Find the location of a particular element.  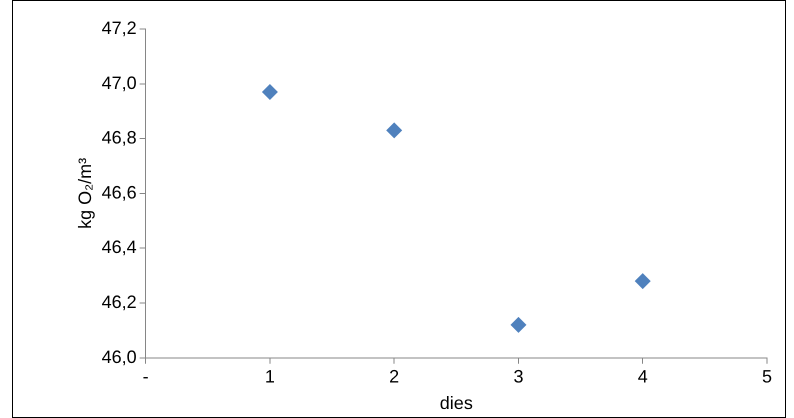

x-tick-label: 5 is located at coordinates (767, 376).